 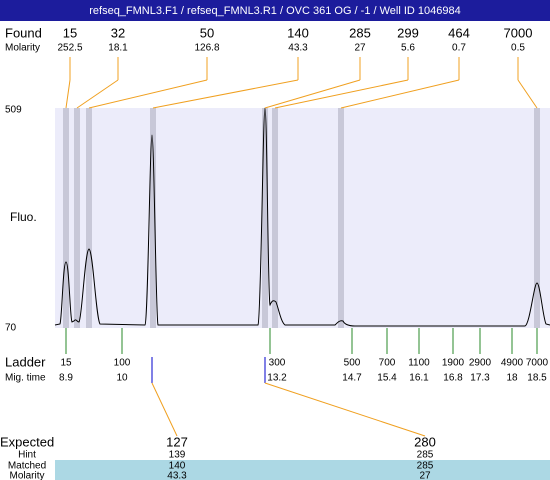 I want to click on found-size: 299, so click(x=408, y=32).